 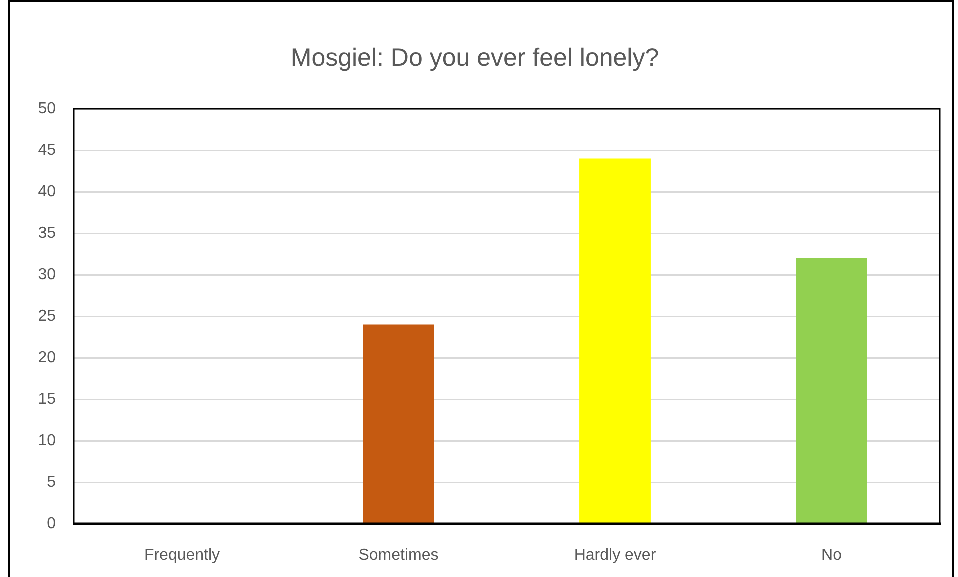 What do you see at coordinates (47, 357) in the screenshot?
I see `y-tick-label: 20` at bounding box center [47, 357].